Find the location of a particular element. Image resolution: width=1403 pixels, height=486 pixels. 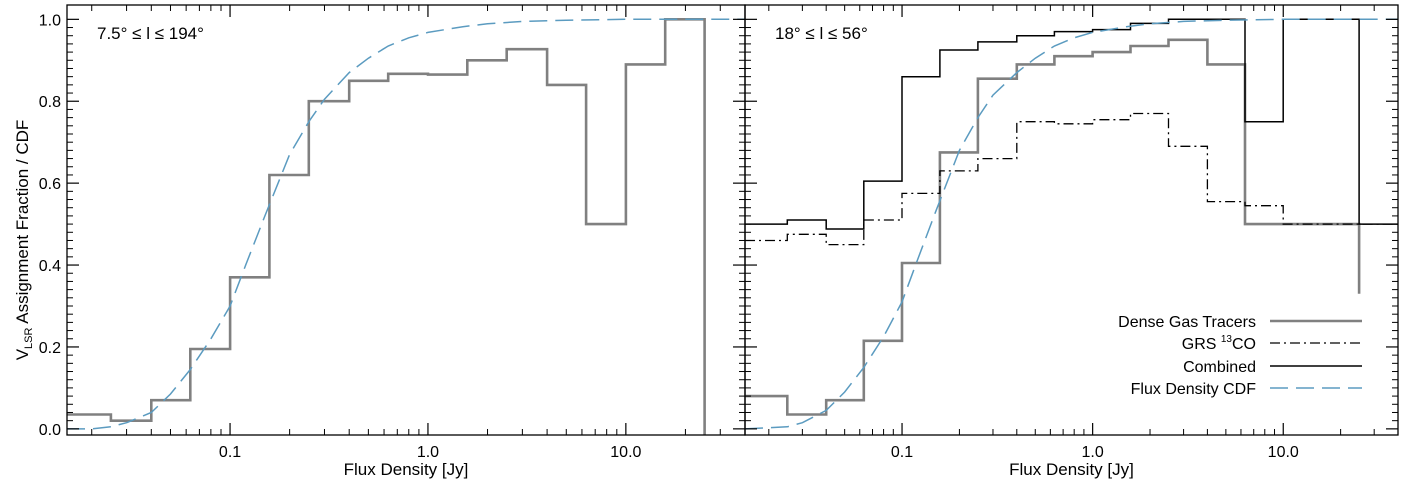

left-ytick-label: 0.6 is located at coordinates (50, 184).